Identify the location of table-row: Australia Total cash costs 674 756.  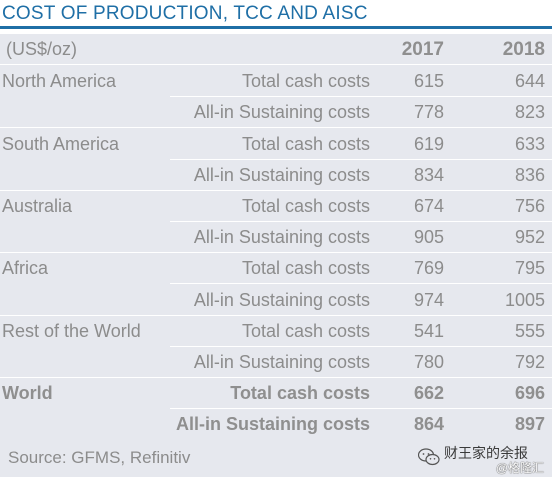
(276, 206).